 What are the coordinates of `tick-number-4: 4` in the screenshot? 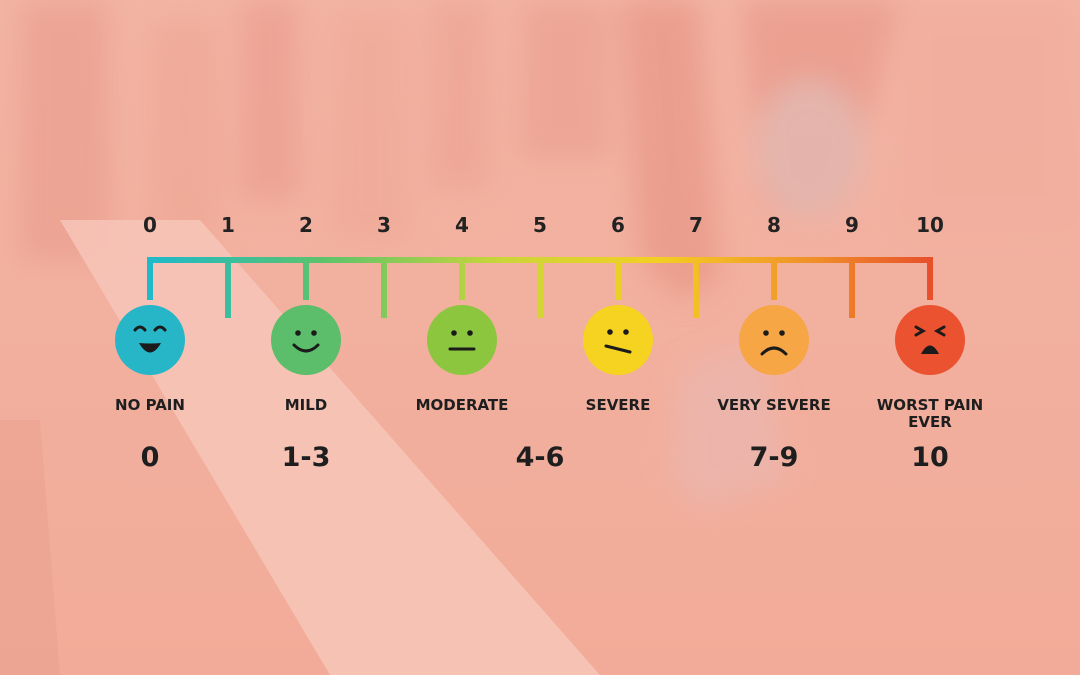 It's located at (462, 225).